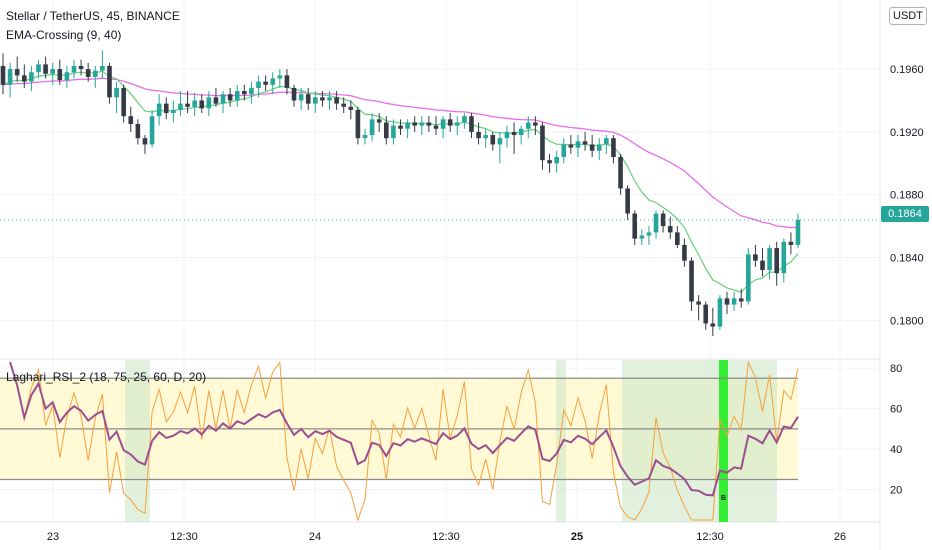 The image size is (932, 550). What do you see at coordinates (908, 16) in the screenshot?
I see `currency-button: USDT` at bounding box center [908, 16].